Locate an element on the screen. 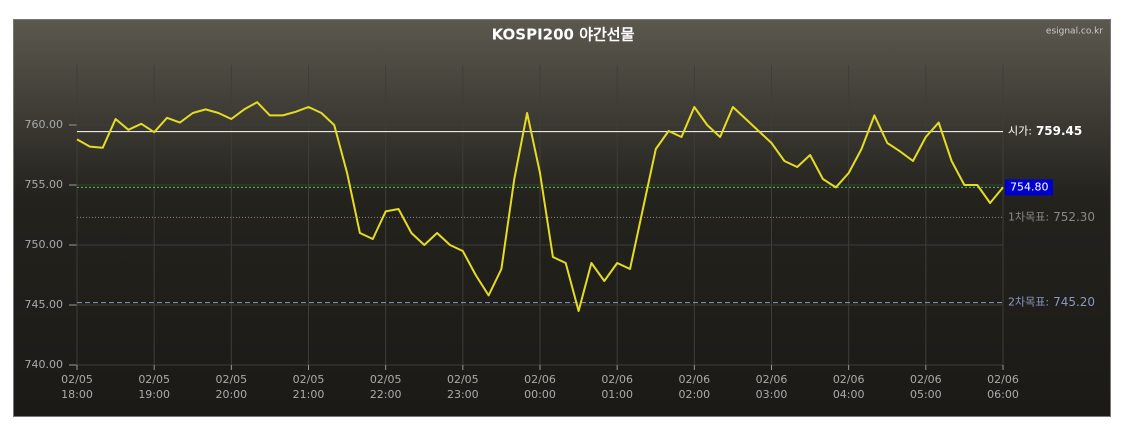 Image resolution: width=1122 pixels, height=432 pixels. x-tick-label: 02/05 22:00 is located at coordinates (386, 387).